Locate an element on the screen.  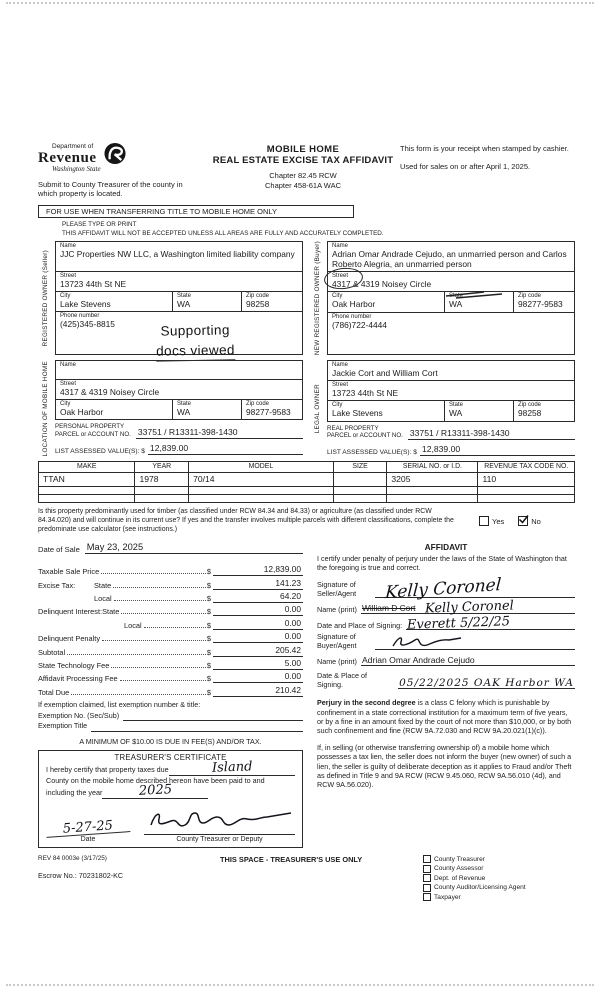
treasurer-signer-label: County Treasurer or Deputy is located at coordinates (219, 839).